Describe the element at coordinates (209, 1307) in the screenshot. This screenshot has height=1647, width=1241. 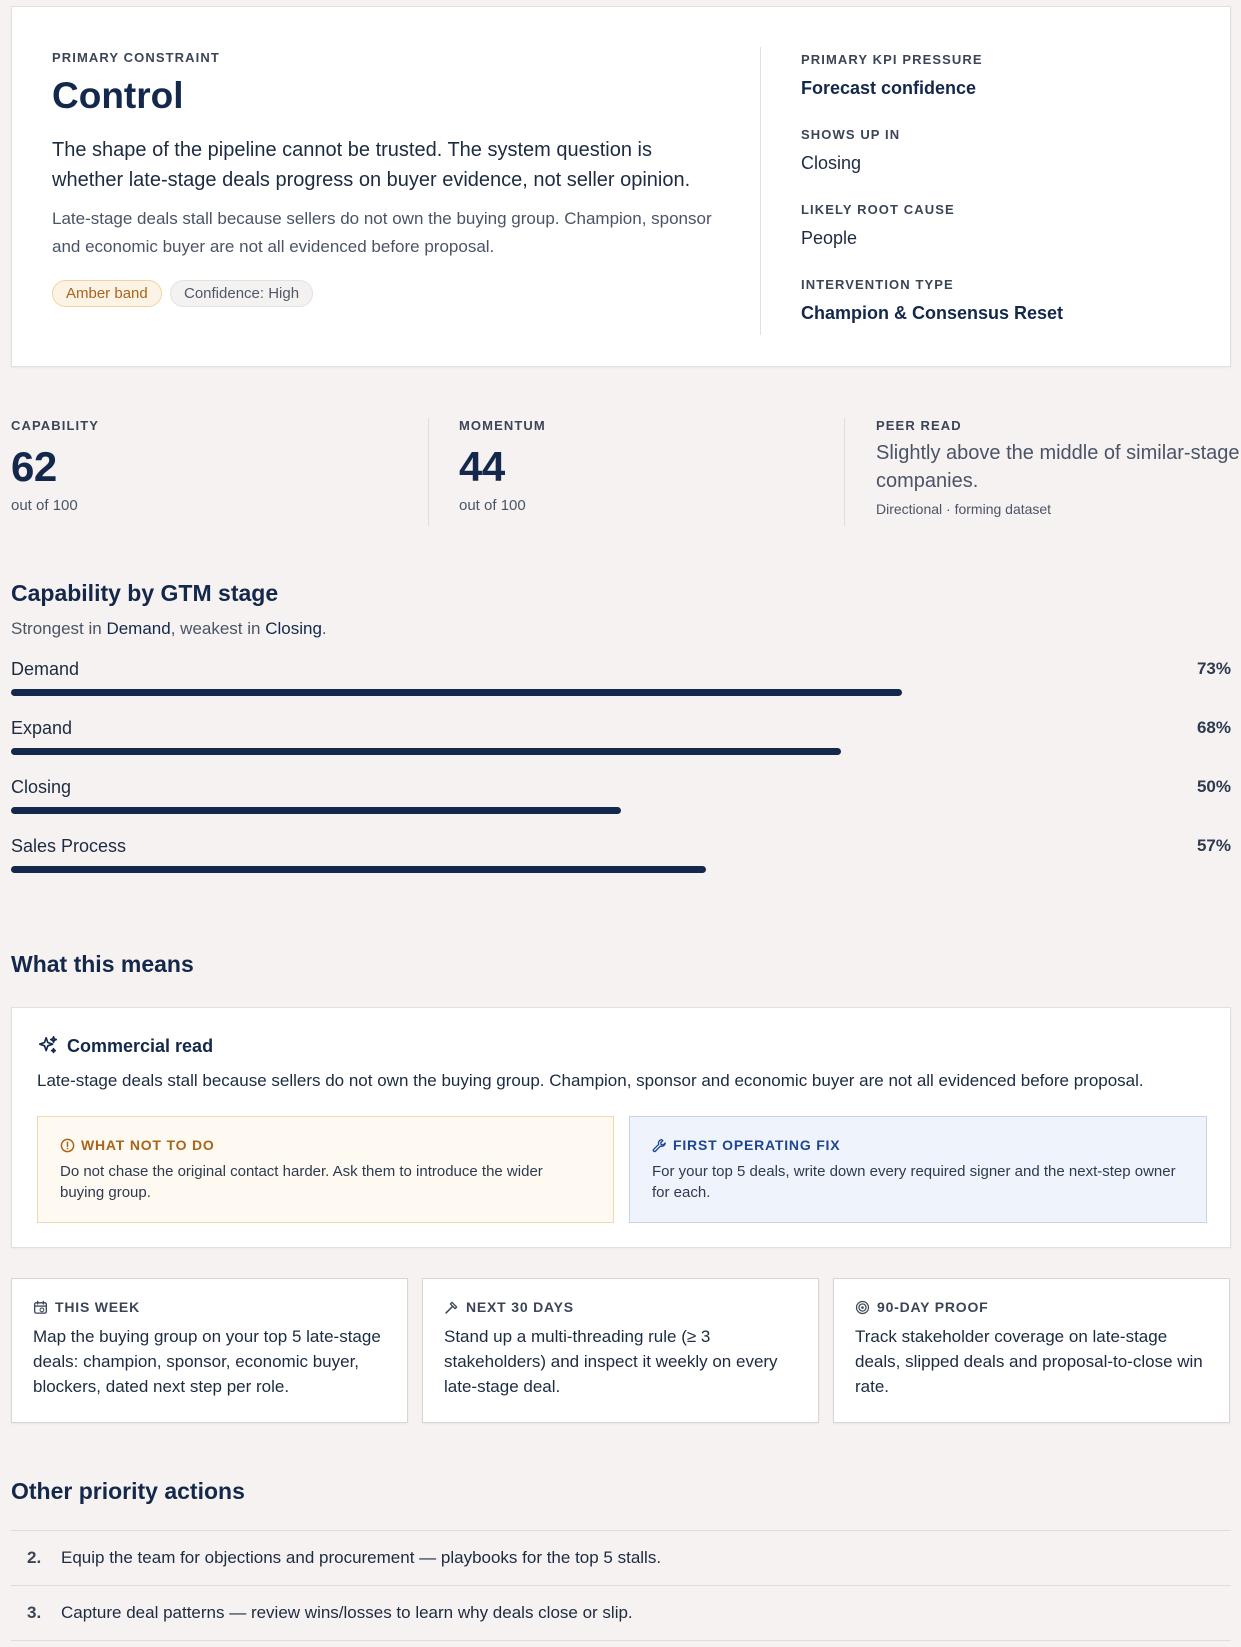
I see `this-week-header: THIS WEEK` at that location.